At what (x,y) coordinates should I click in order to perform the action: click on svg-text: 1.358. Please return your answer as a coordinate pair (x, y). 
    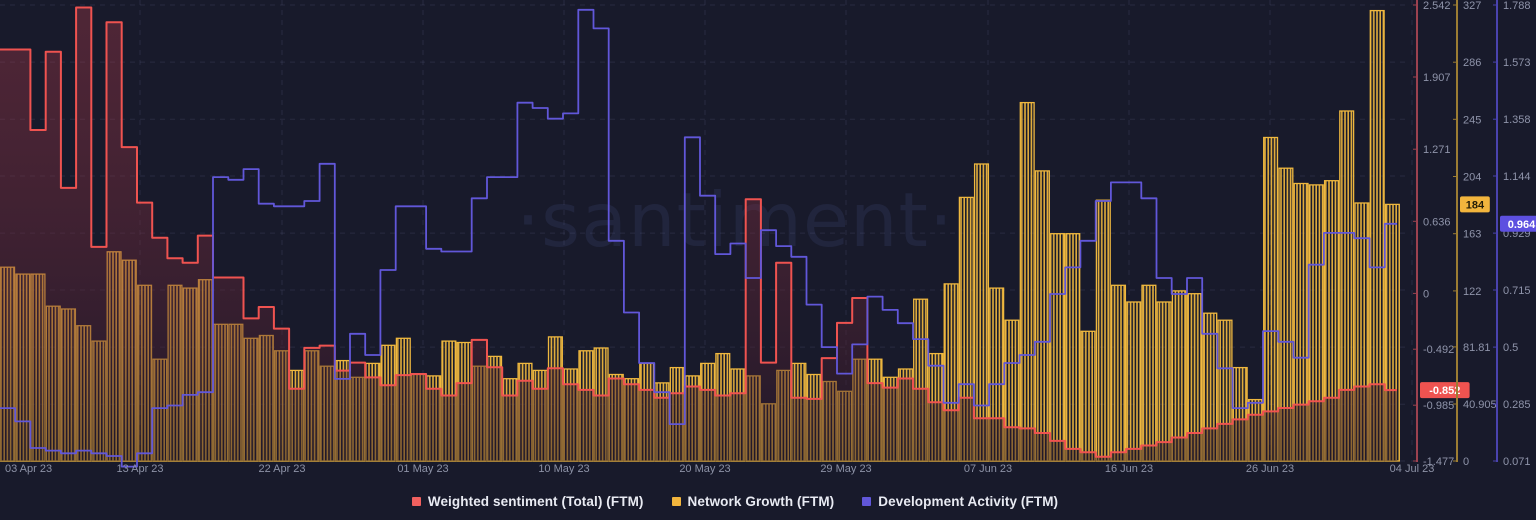
    Looking at the image, I should click on (1517, 120).